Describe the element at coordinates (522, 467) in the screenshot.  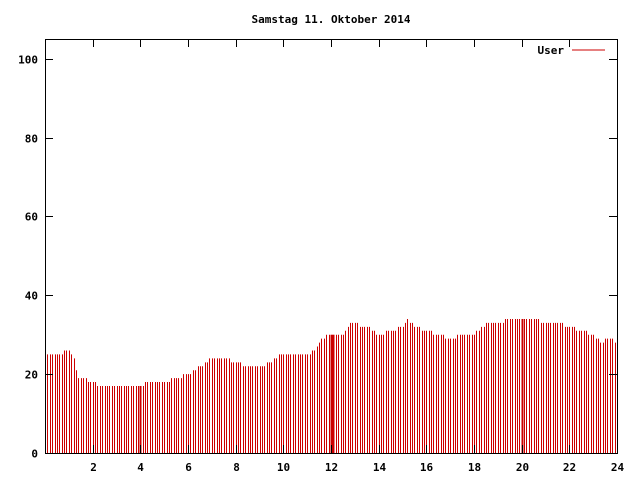
I see `x-tick-label: 20` at that location.